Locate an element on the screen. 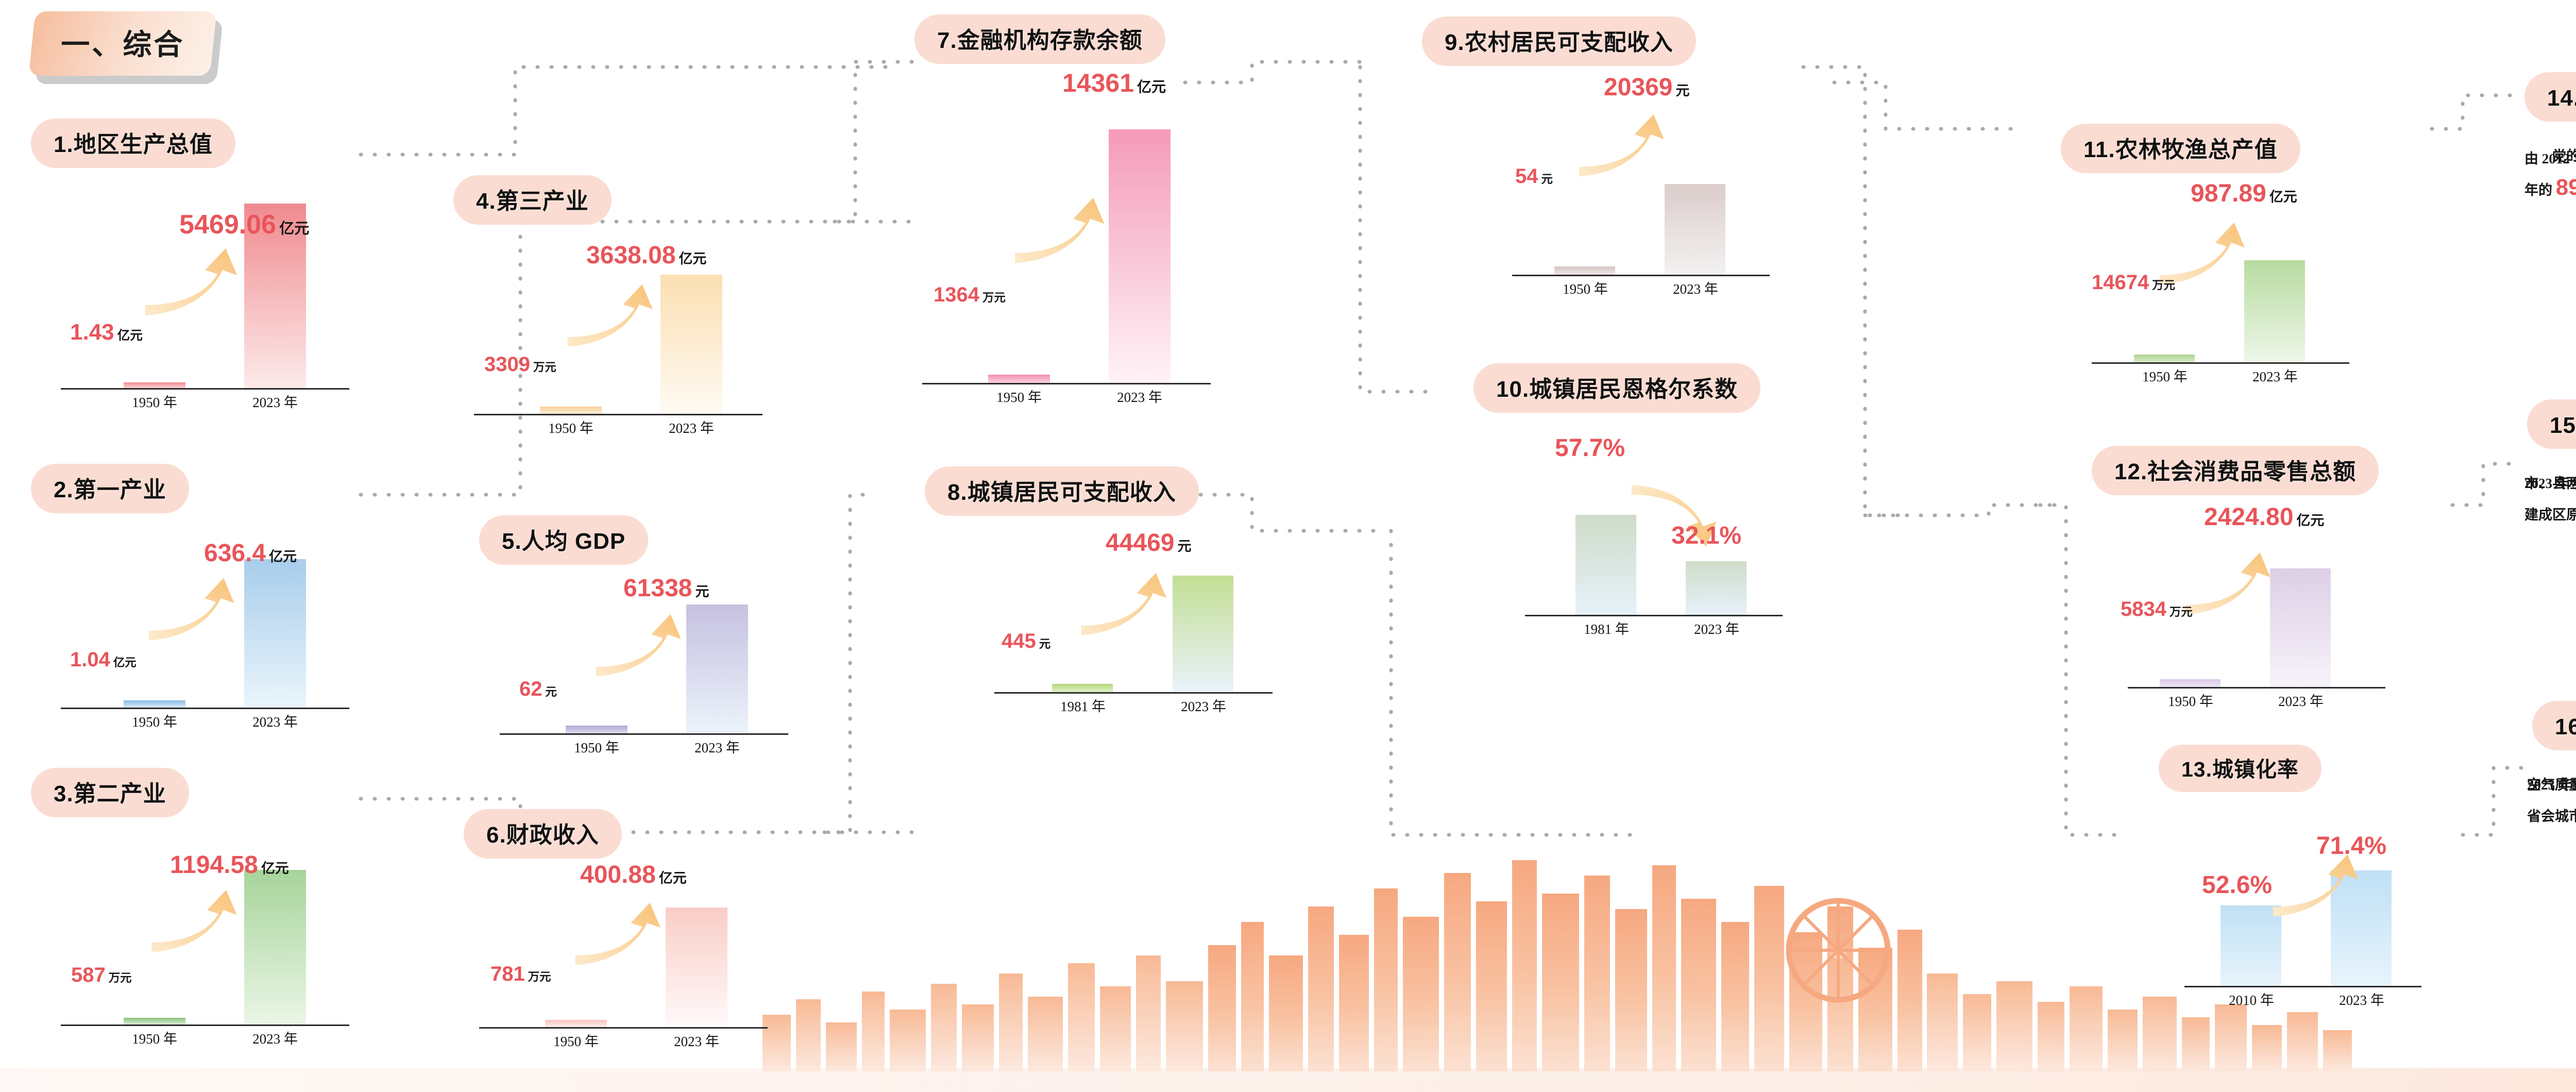 The width and height of the screenshot is (2576, 1092). chart-title-pill-13: 13.城镇化率 is located at coordinates (2240, 768).